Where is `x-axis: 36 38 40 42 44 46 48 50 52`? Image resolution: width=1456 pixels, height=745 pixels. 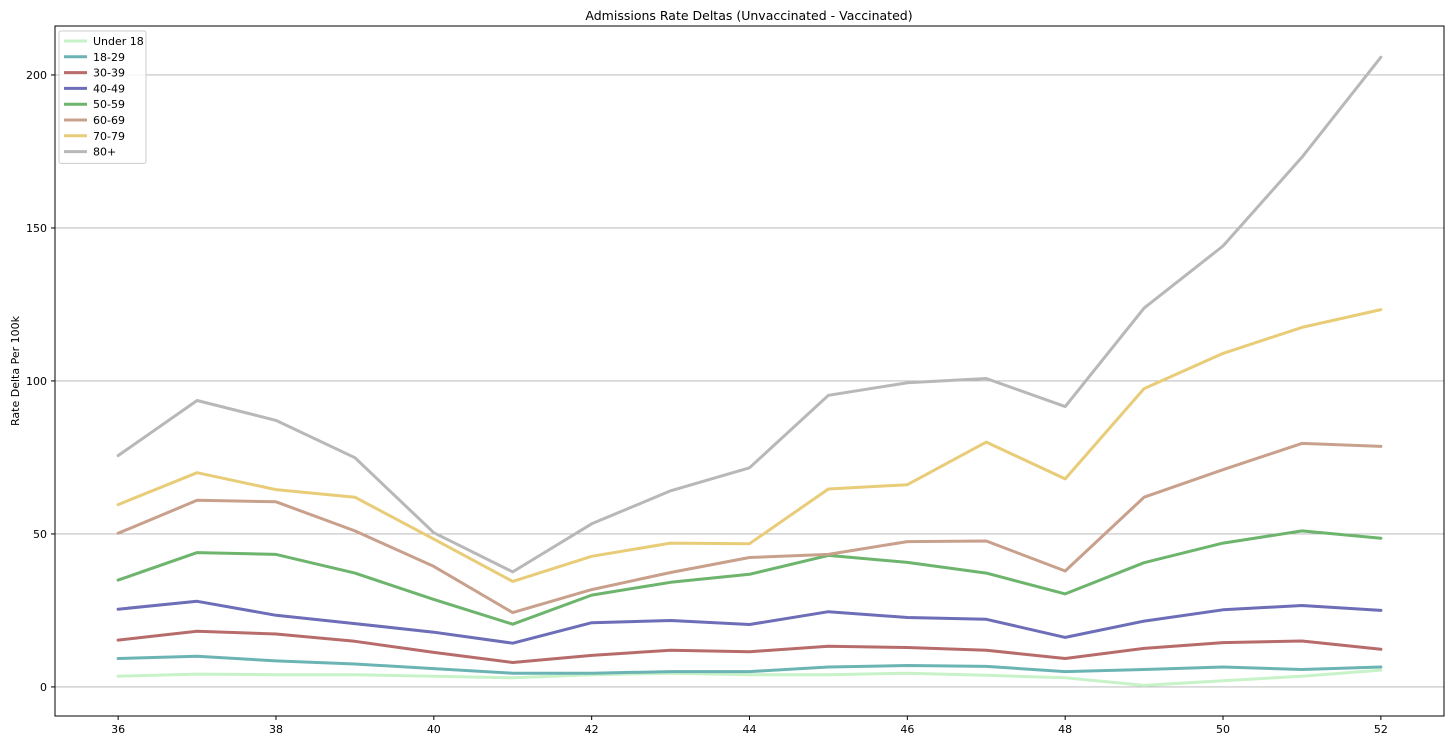 x-axis: 36 38 40 42 44 46 48 50 52 is located at coordinates (749, 726).